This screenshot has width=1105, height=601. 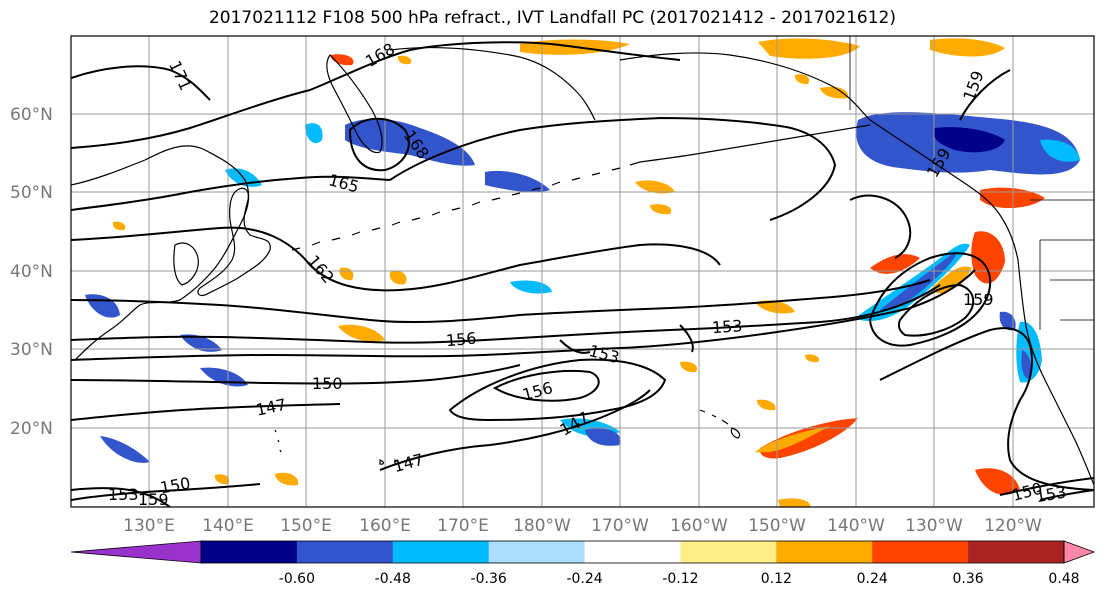 What do you see at coordinates (149, 526) in the screenshot?
I see `lon-label: 130°E` at bounding box center [149, 526].